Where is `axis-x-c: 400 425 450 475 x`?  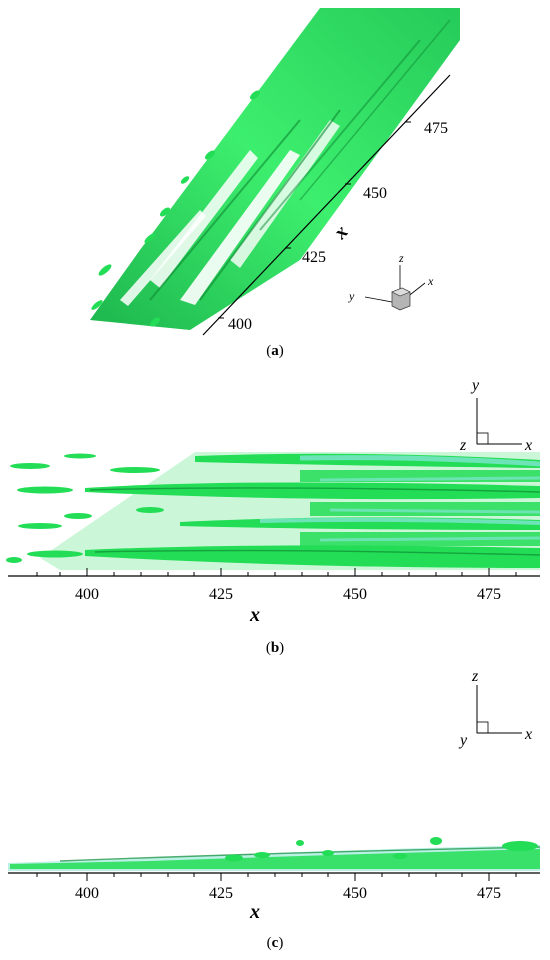 axis-x-c: 400 425 450 475 x is located at coordinates (274, 897).